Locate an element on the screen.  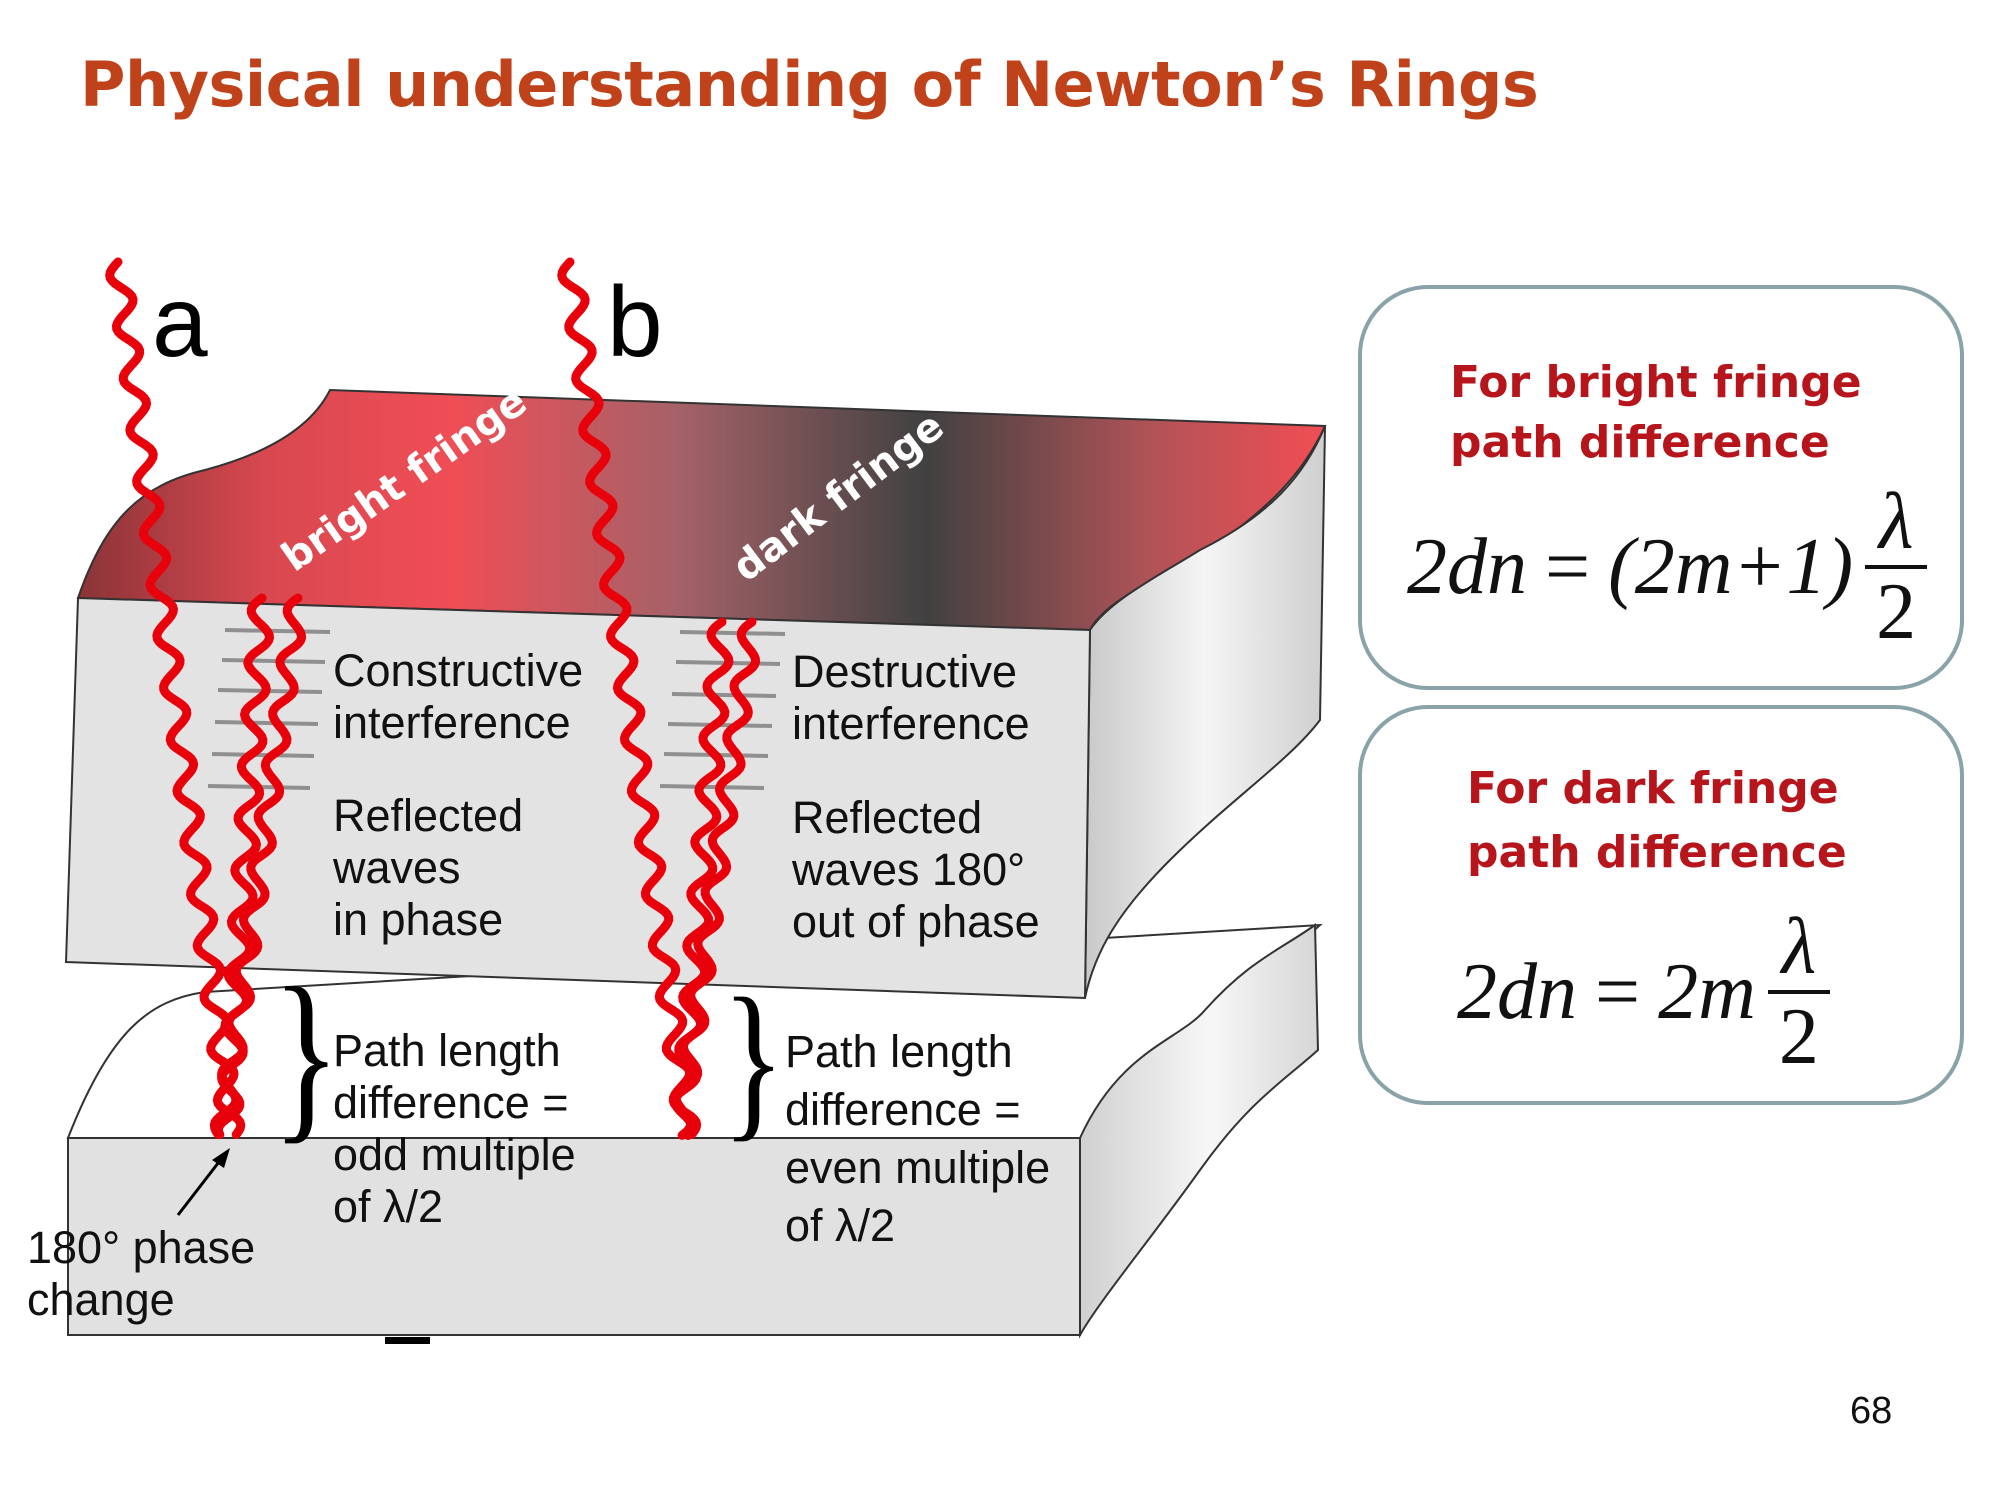
beam-b-incident-wave is located at coordinates (629, 698).